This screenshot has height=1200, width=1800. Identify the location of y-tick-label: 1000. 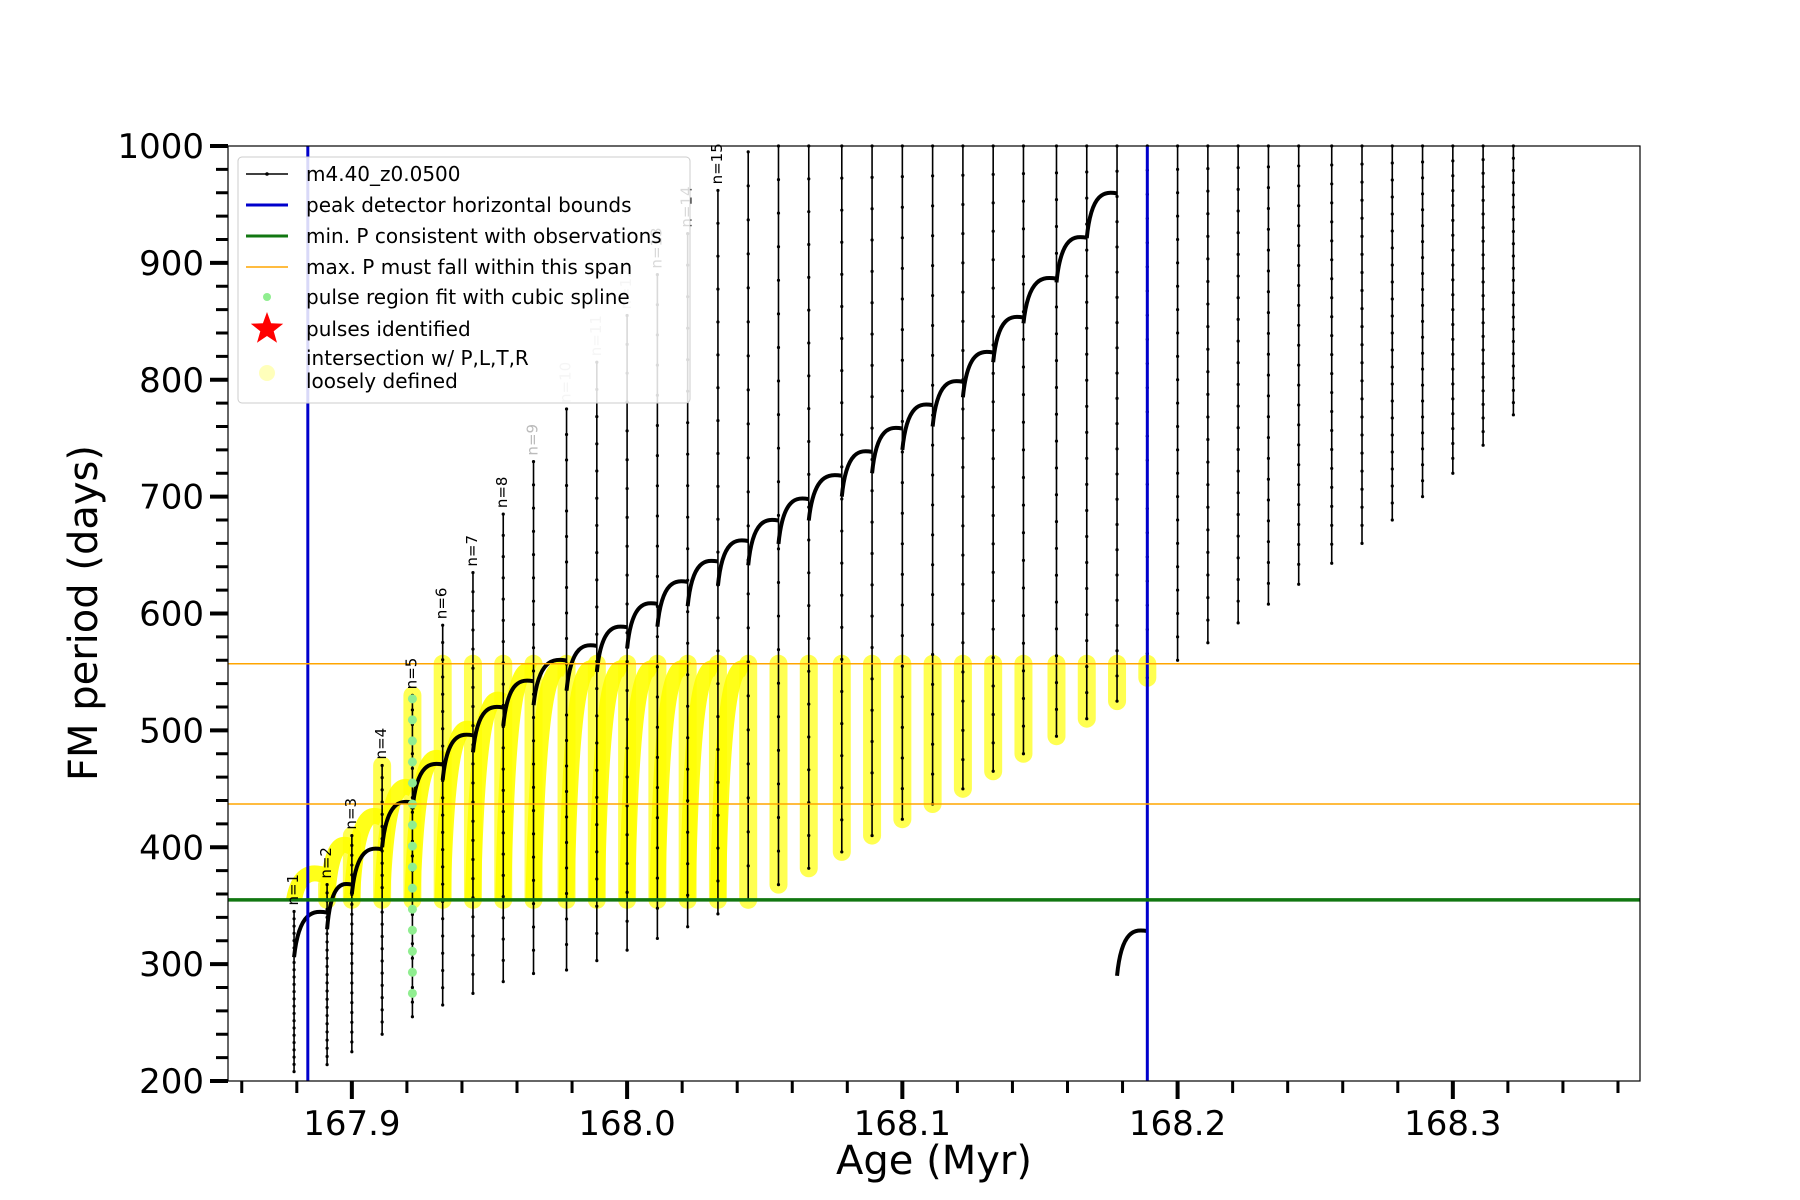
(160, 147).